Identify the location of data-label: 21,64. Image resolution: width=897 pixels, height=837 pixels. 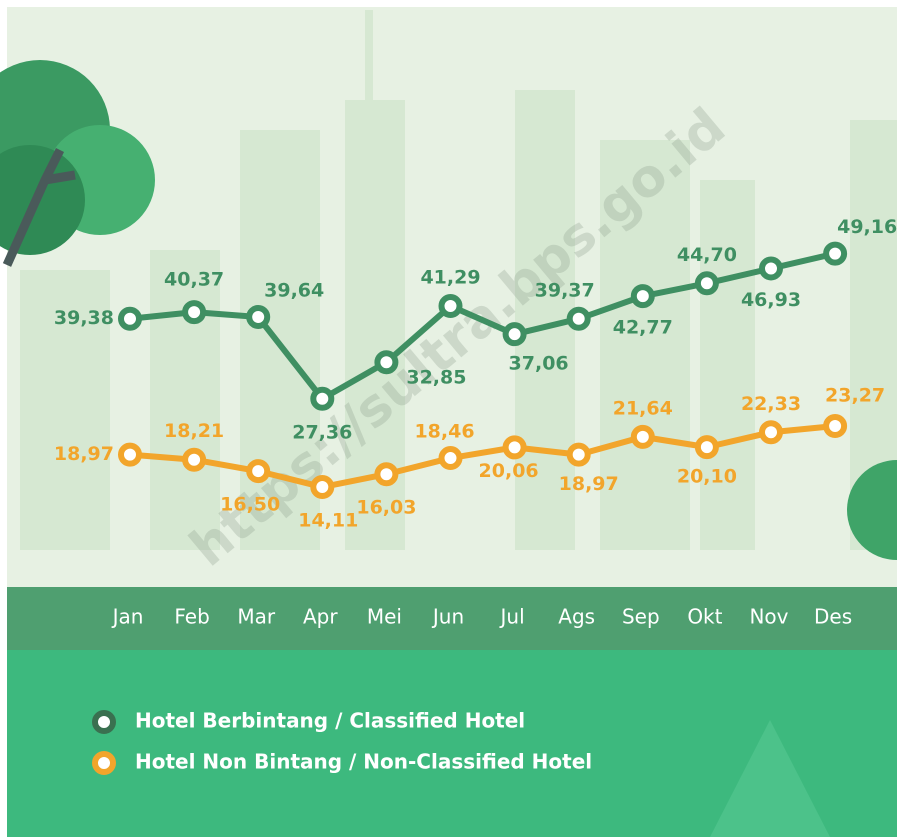
(643, 408).